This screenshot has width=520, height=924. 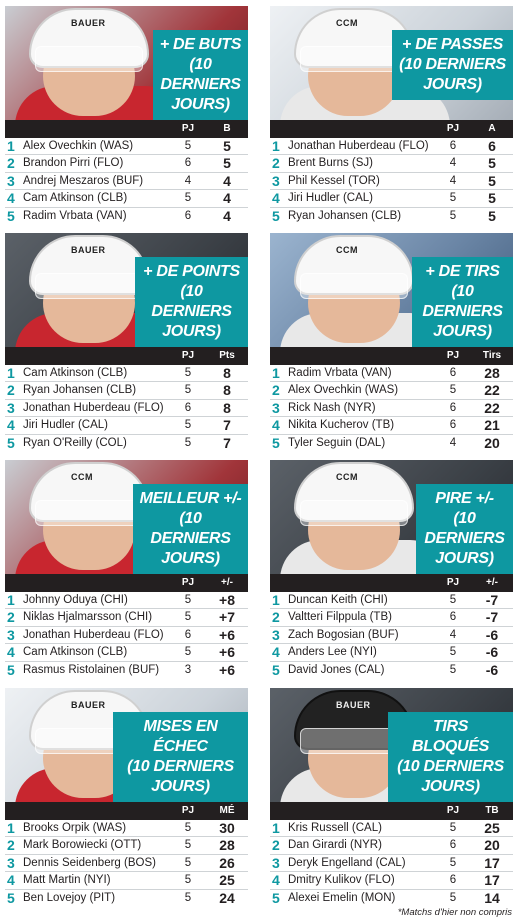 I want to click on stat-value: 7, so click(x=227, y=442).